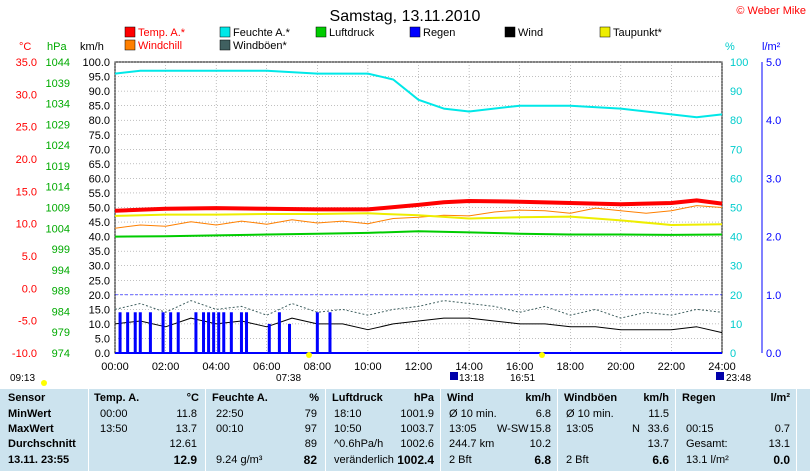  I want to click on col-unit: l/m², so click(780, 398).